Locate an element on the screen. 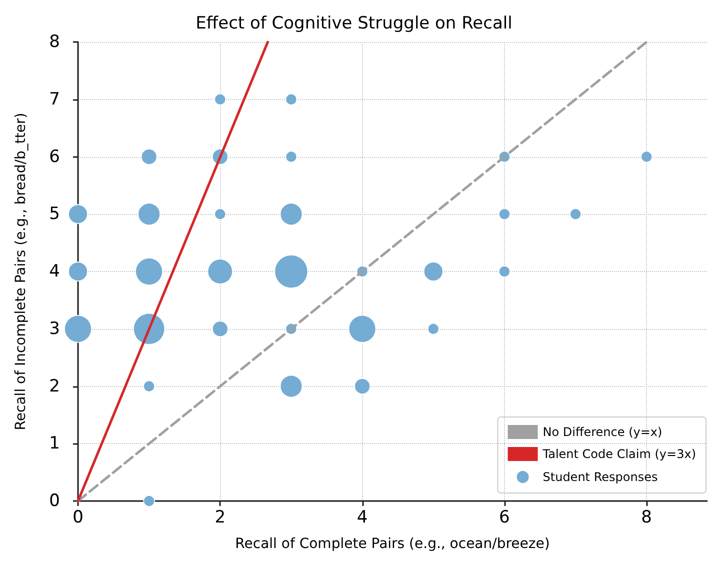 The height and width of the screenshot is (563, 708). x-tick-label: 8 is located at coordinates (646, 518).